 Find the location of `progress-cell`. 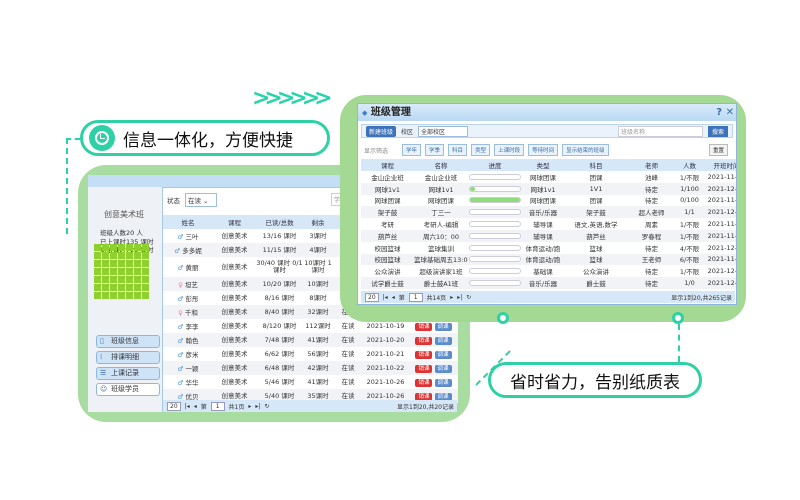

progress-cell is located at coordinates (495, 236).